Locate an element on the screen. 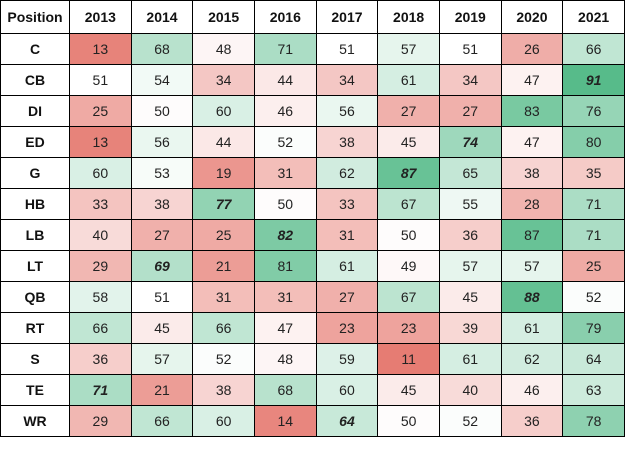 The image size is (626, 459). header-cell: 2013 is located at coordinates (100, 17).